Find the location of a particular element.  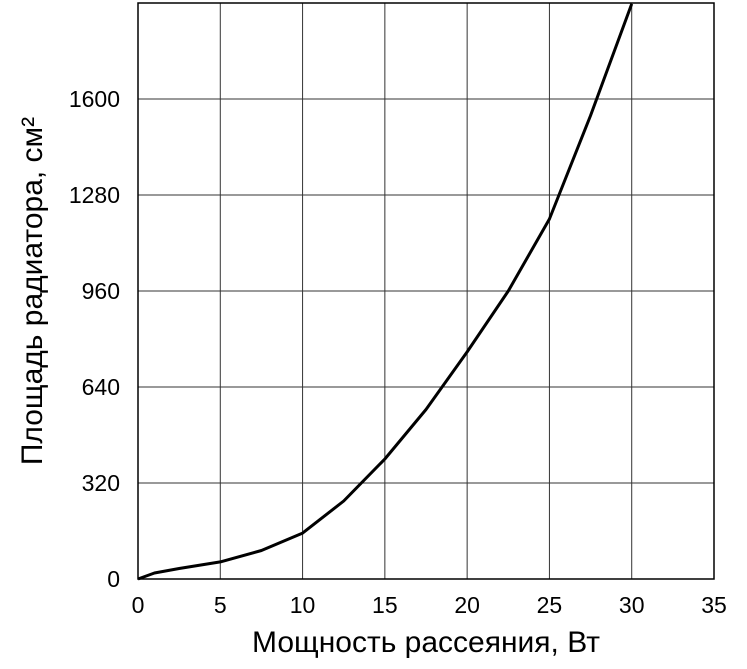

x-tick-label: 5 is located at coordinates (220, 605).